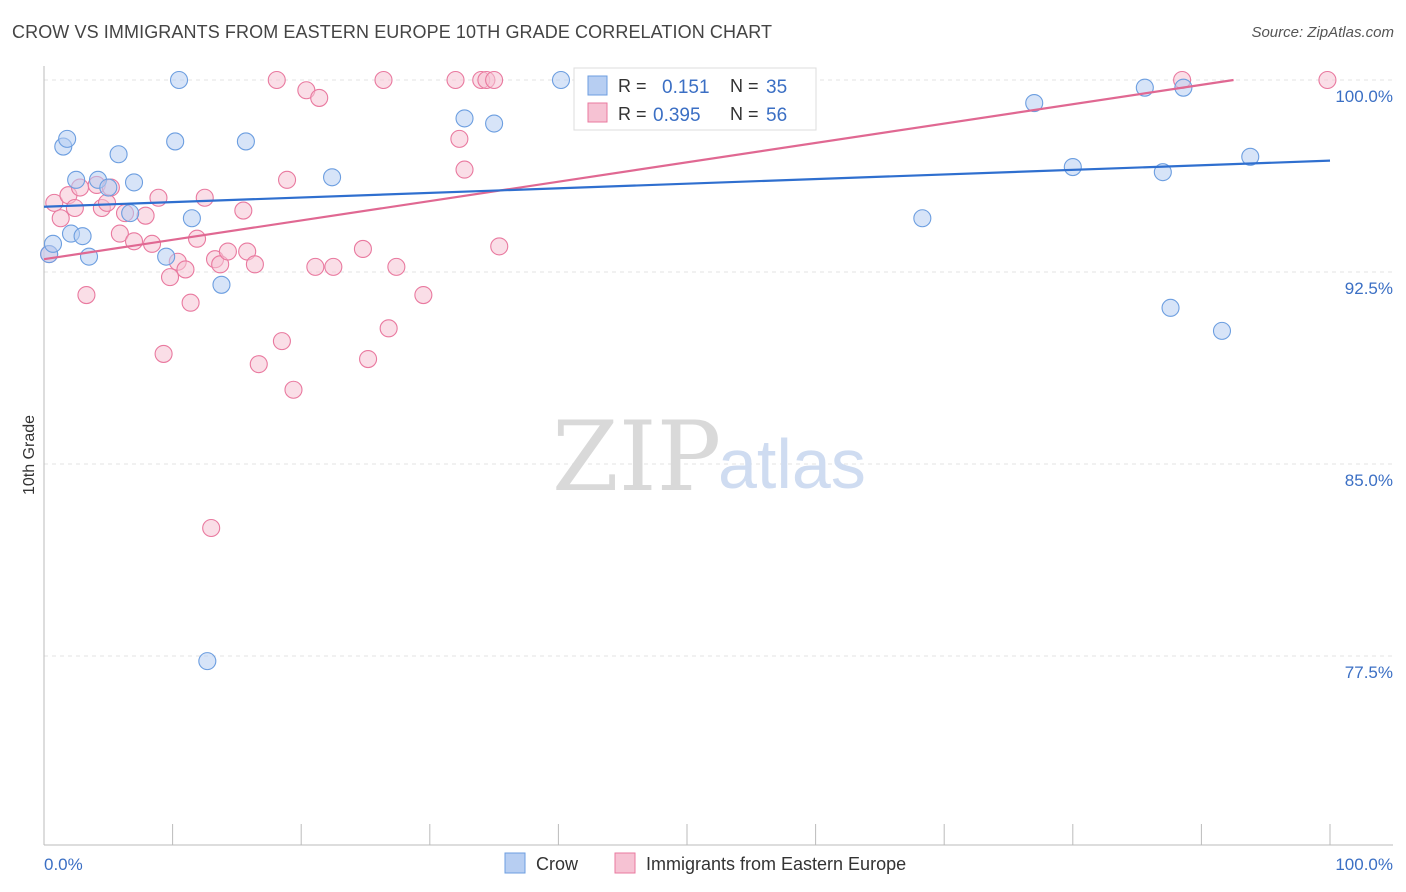  I want to click on x-tick-labels: 0.0% 100.0%, so click(718, 864).